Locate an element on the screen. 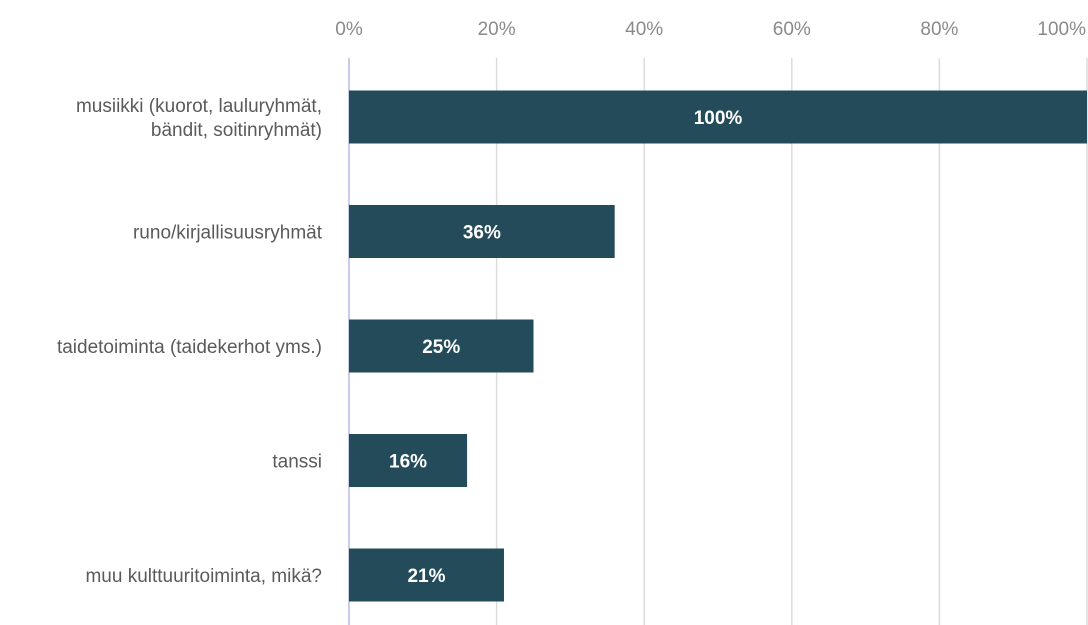 The image size is (1088, 625). data-label: 25% is located at coordinates (441, 347).